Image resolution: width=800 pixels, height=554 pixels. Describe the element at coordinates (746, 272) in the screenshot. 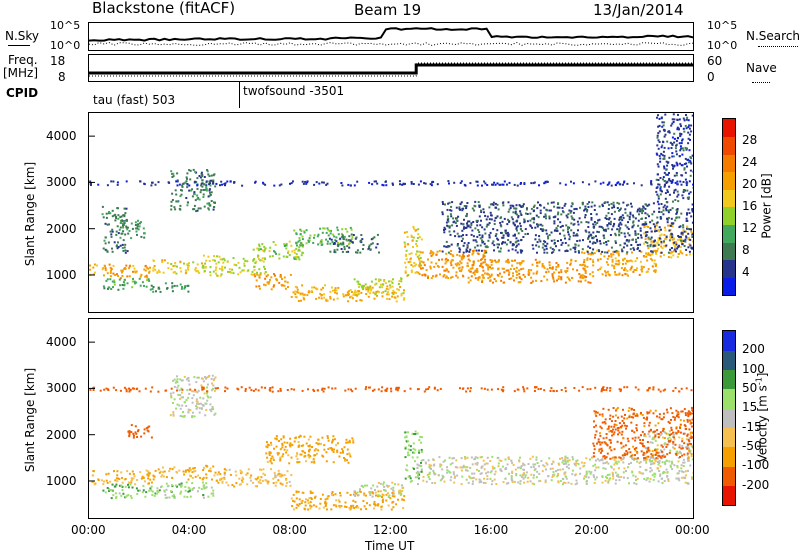

I see `power-cbar-tick: 4` at that location.